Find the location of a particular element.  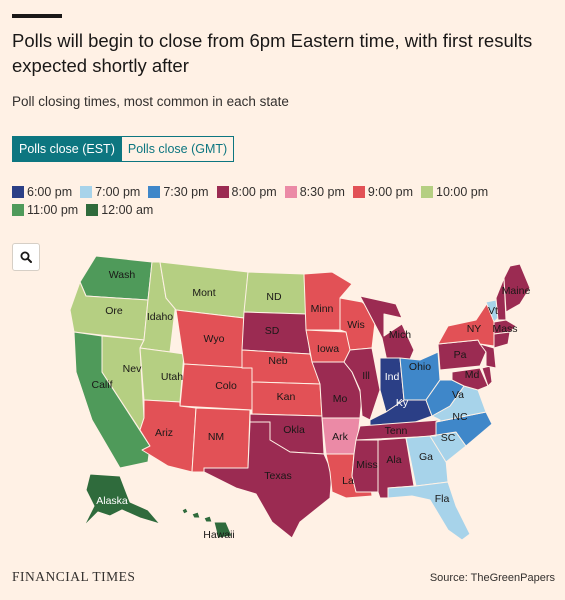

legend-item: 12:00 am is located at coordinates (119, 210).